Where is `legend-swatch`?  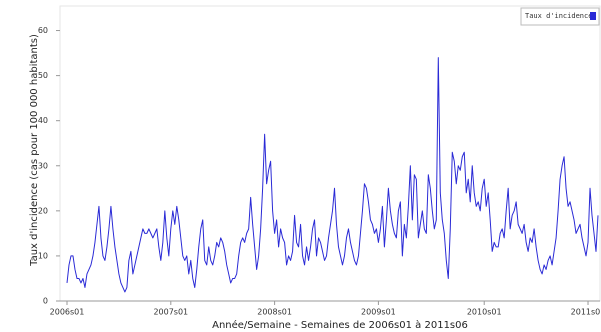 legend-swatch is located at coordinates (593, 16).